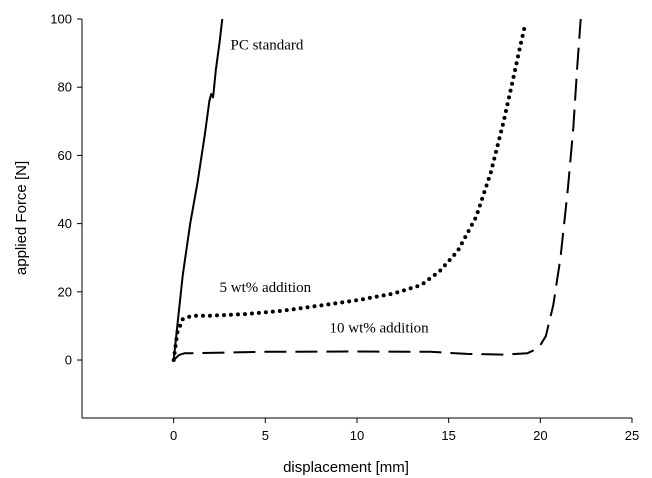 The width and height of the screenshot is (652, 478). Describe the element at coordinates (632, 435) in the screenshot. I see `x-tick-label: 25` at that location.